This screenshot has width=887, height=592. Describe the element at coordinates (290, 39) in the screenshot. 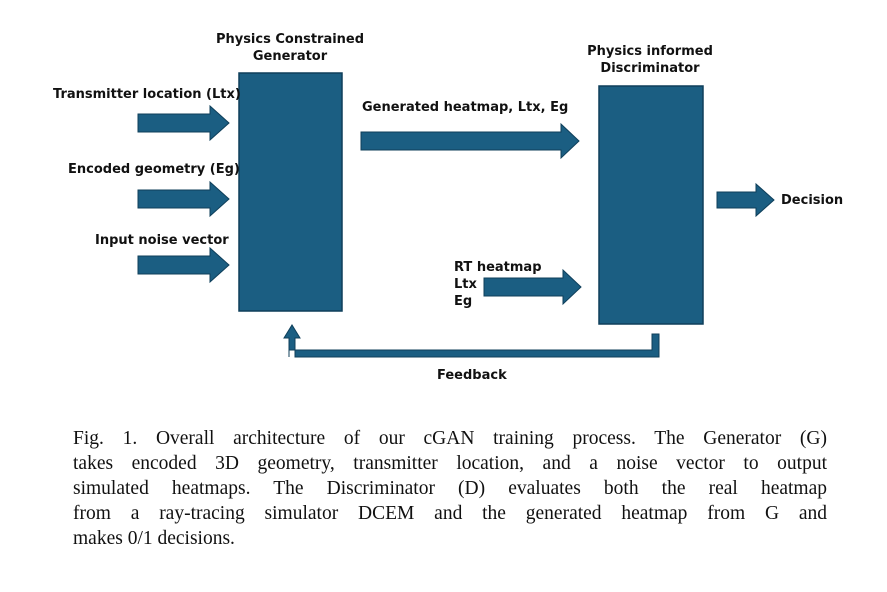

I see `generator-title-line1: Physics Constrained` at that location.